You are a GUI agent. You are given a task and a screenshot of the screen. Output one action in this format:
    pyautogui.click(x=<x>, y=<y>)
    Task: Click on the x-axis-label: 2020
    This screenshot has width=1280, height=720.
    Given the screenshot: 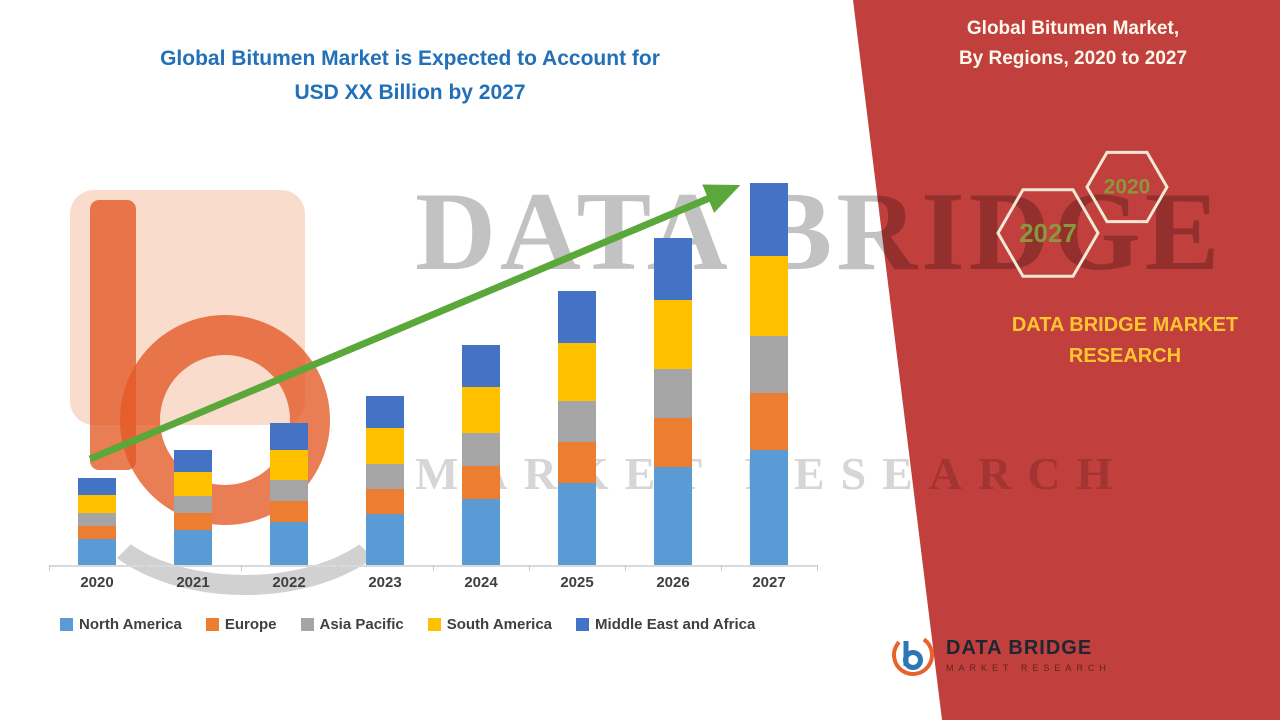 What is the action you would take?
    pyautogui.click(x=97, y=582)
    